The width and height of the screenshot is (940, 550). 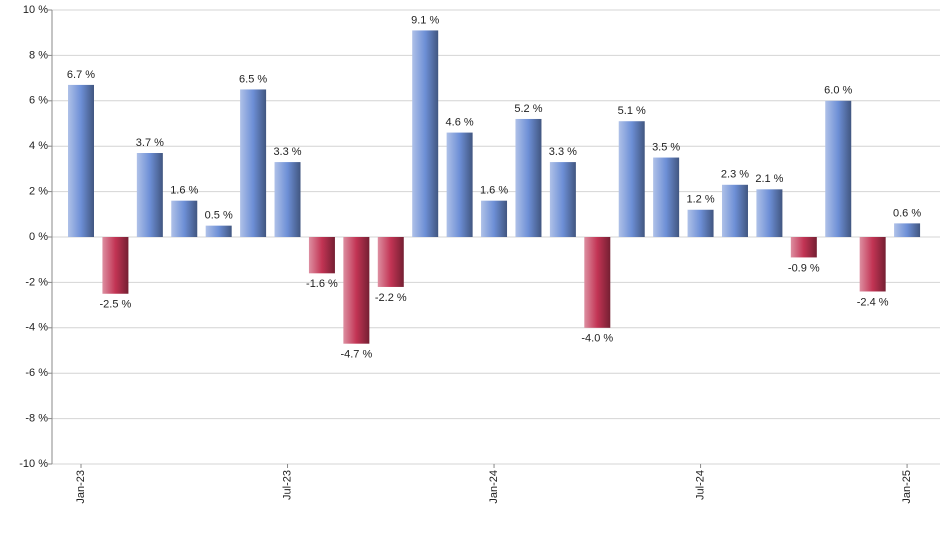 What do you see at coordinates (873, 302) in the screenshot?
I see `value-label: -2.4 %` at bounding box center [873, 302].